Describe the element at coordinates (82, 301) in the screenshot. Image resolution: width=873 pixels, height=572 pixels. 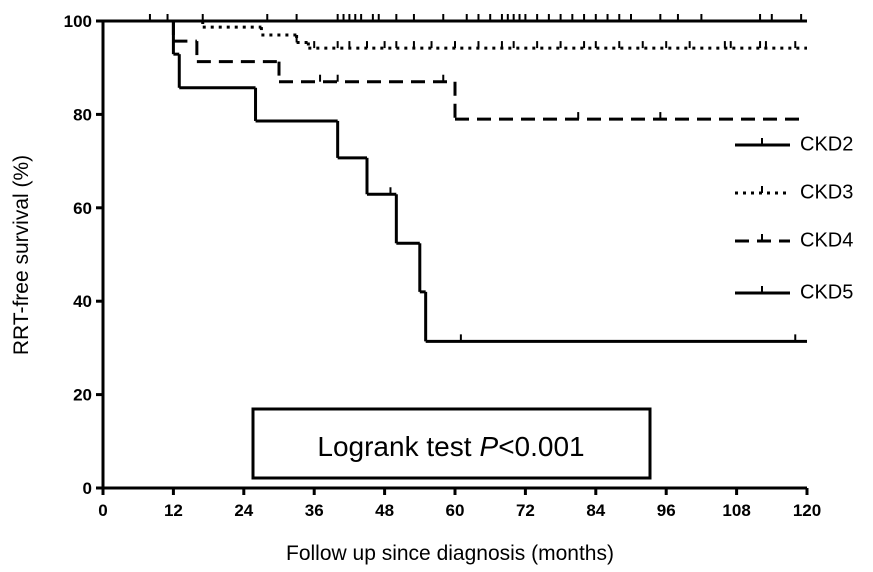
I see `y-tick-label: 40` at that location.